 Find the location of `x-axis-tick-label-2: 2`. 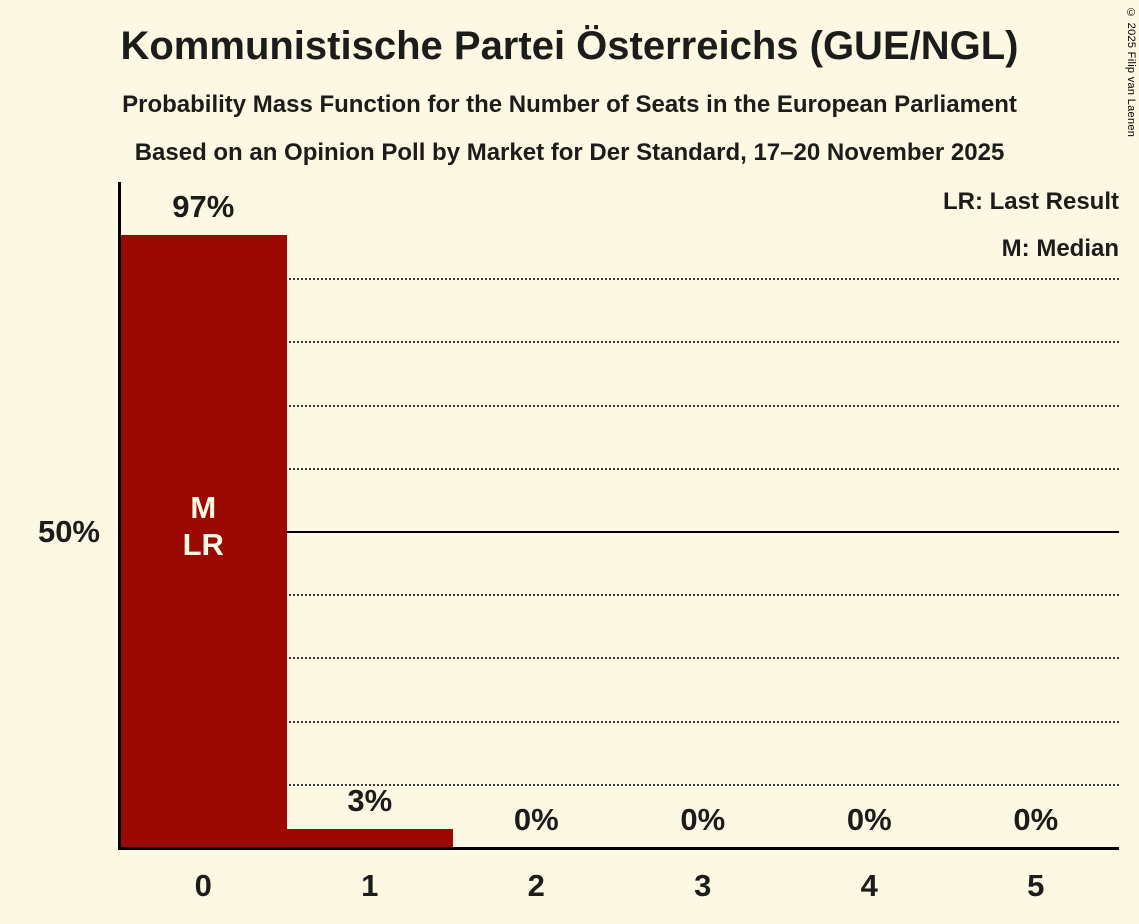

x-axis-tick-label-2: 2 is located at coordinates (536, 885).